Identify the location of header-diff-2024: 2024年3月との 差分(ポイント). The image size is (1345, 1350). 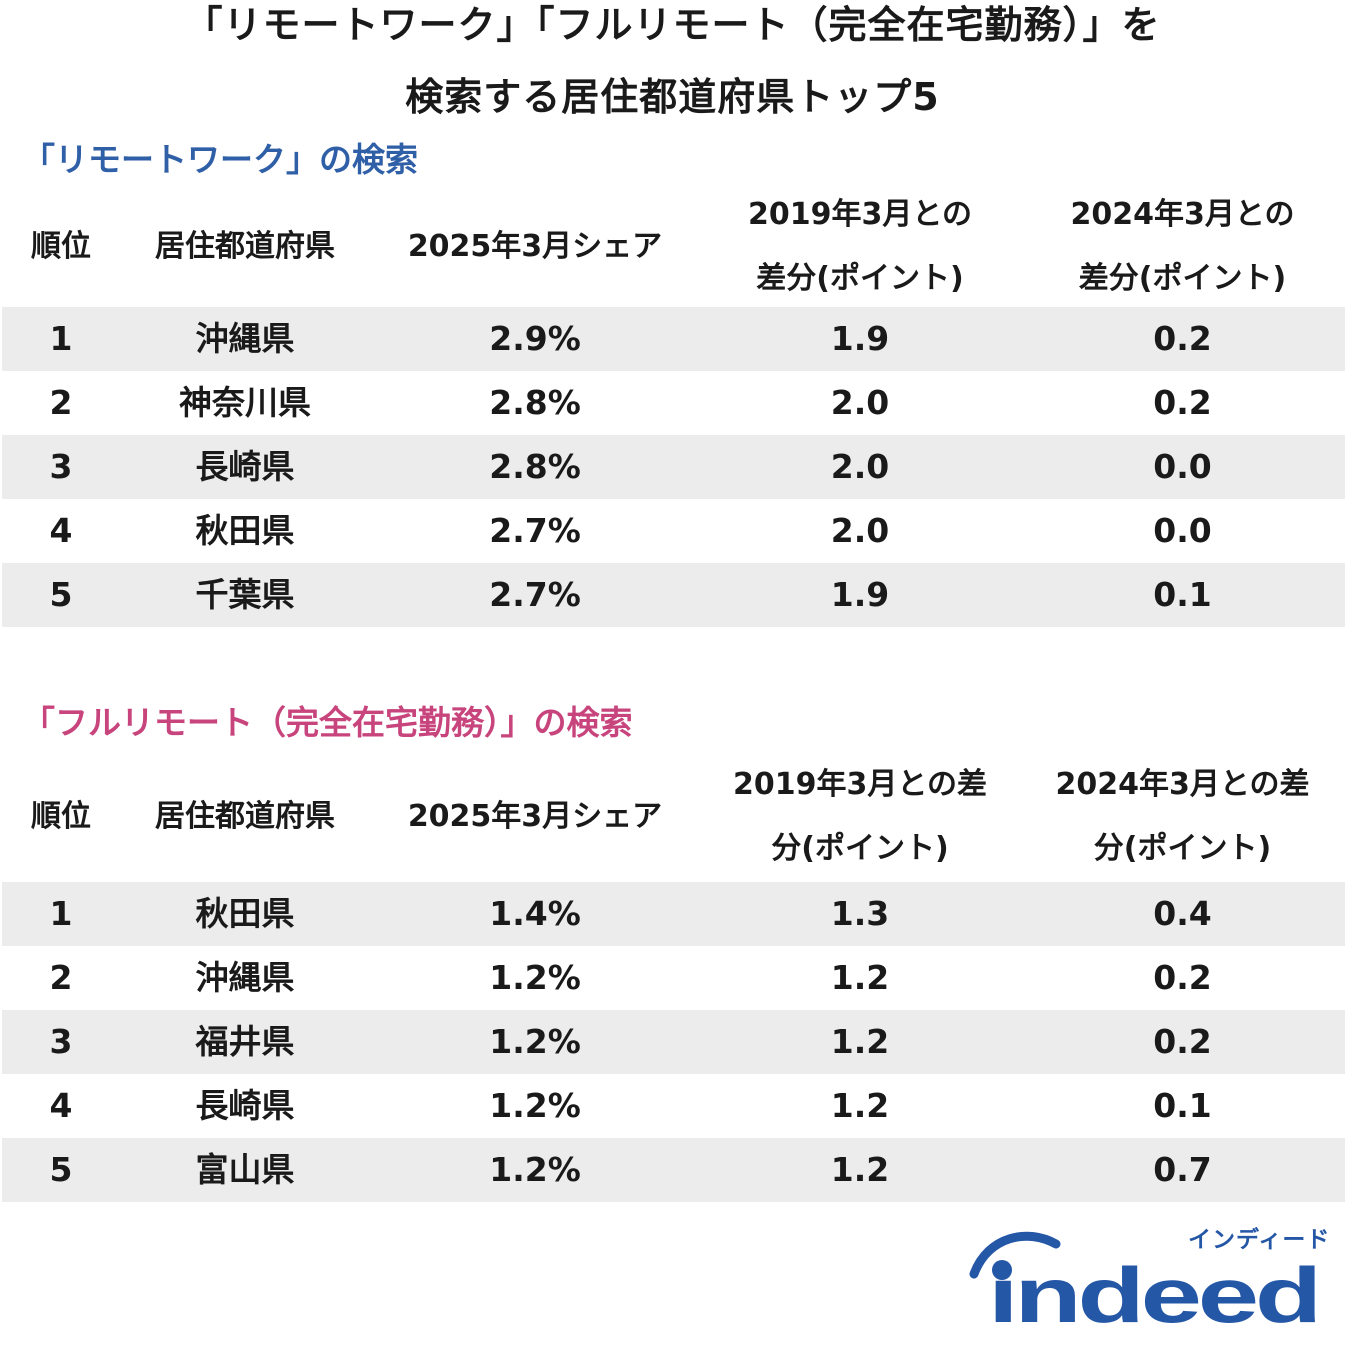
(1182, 246).